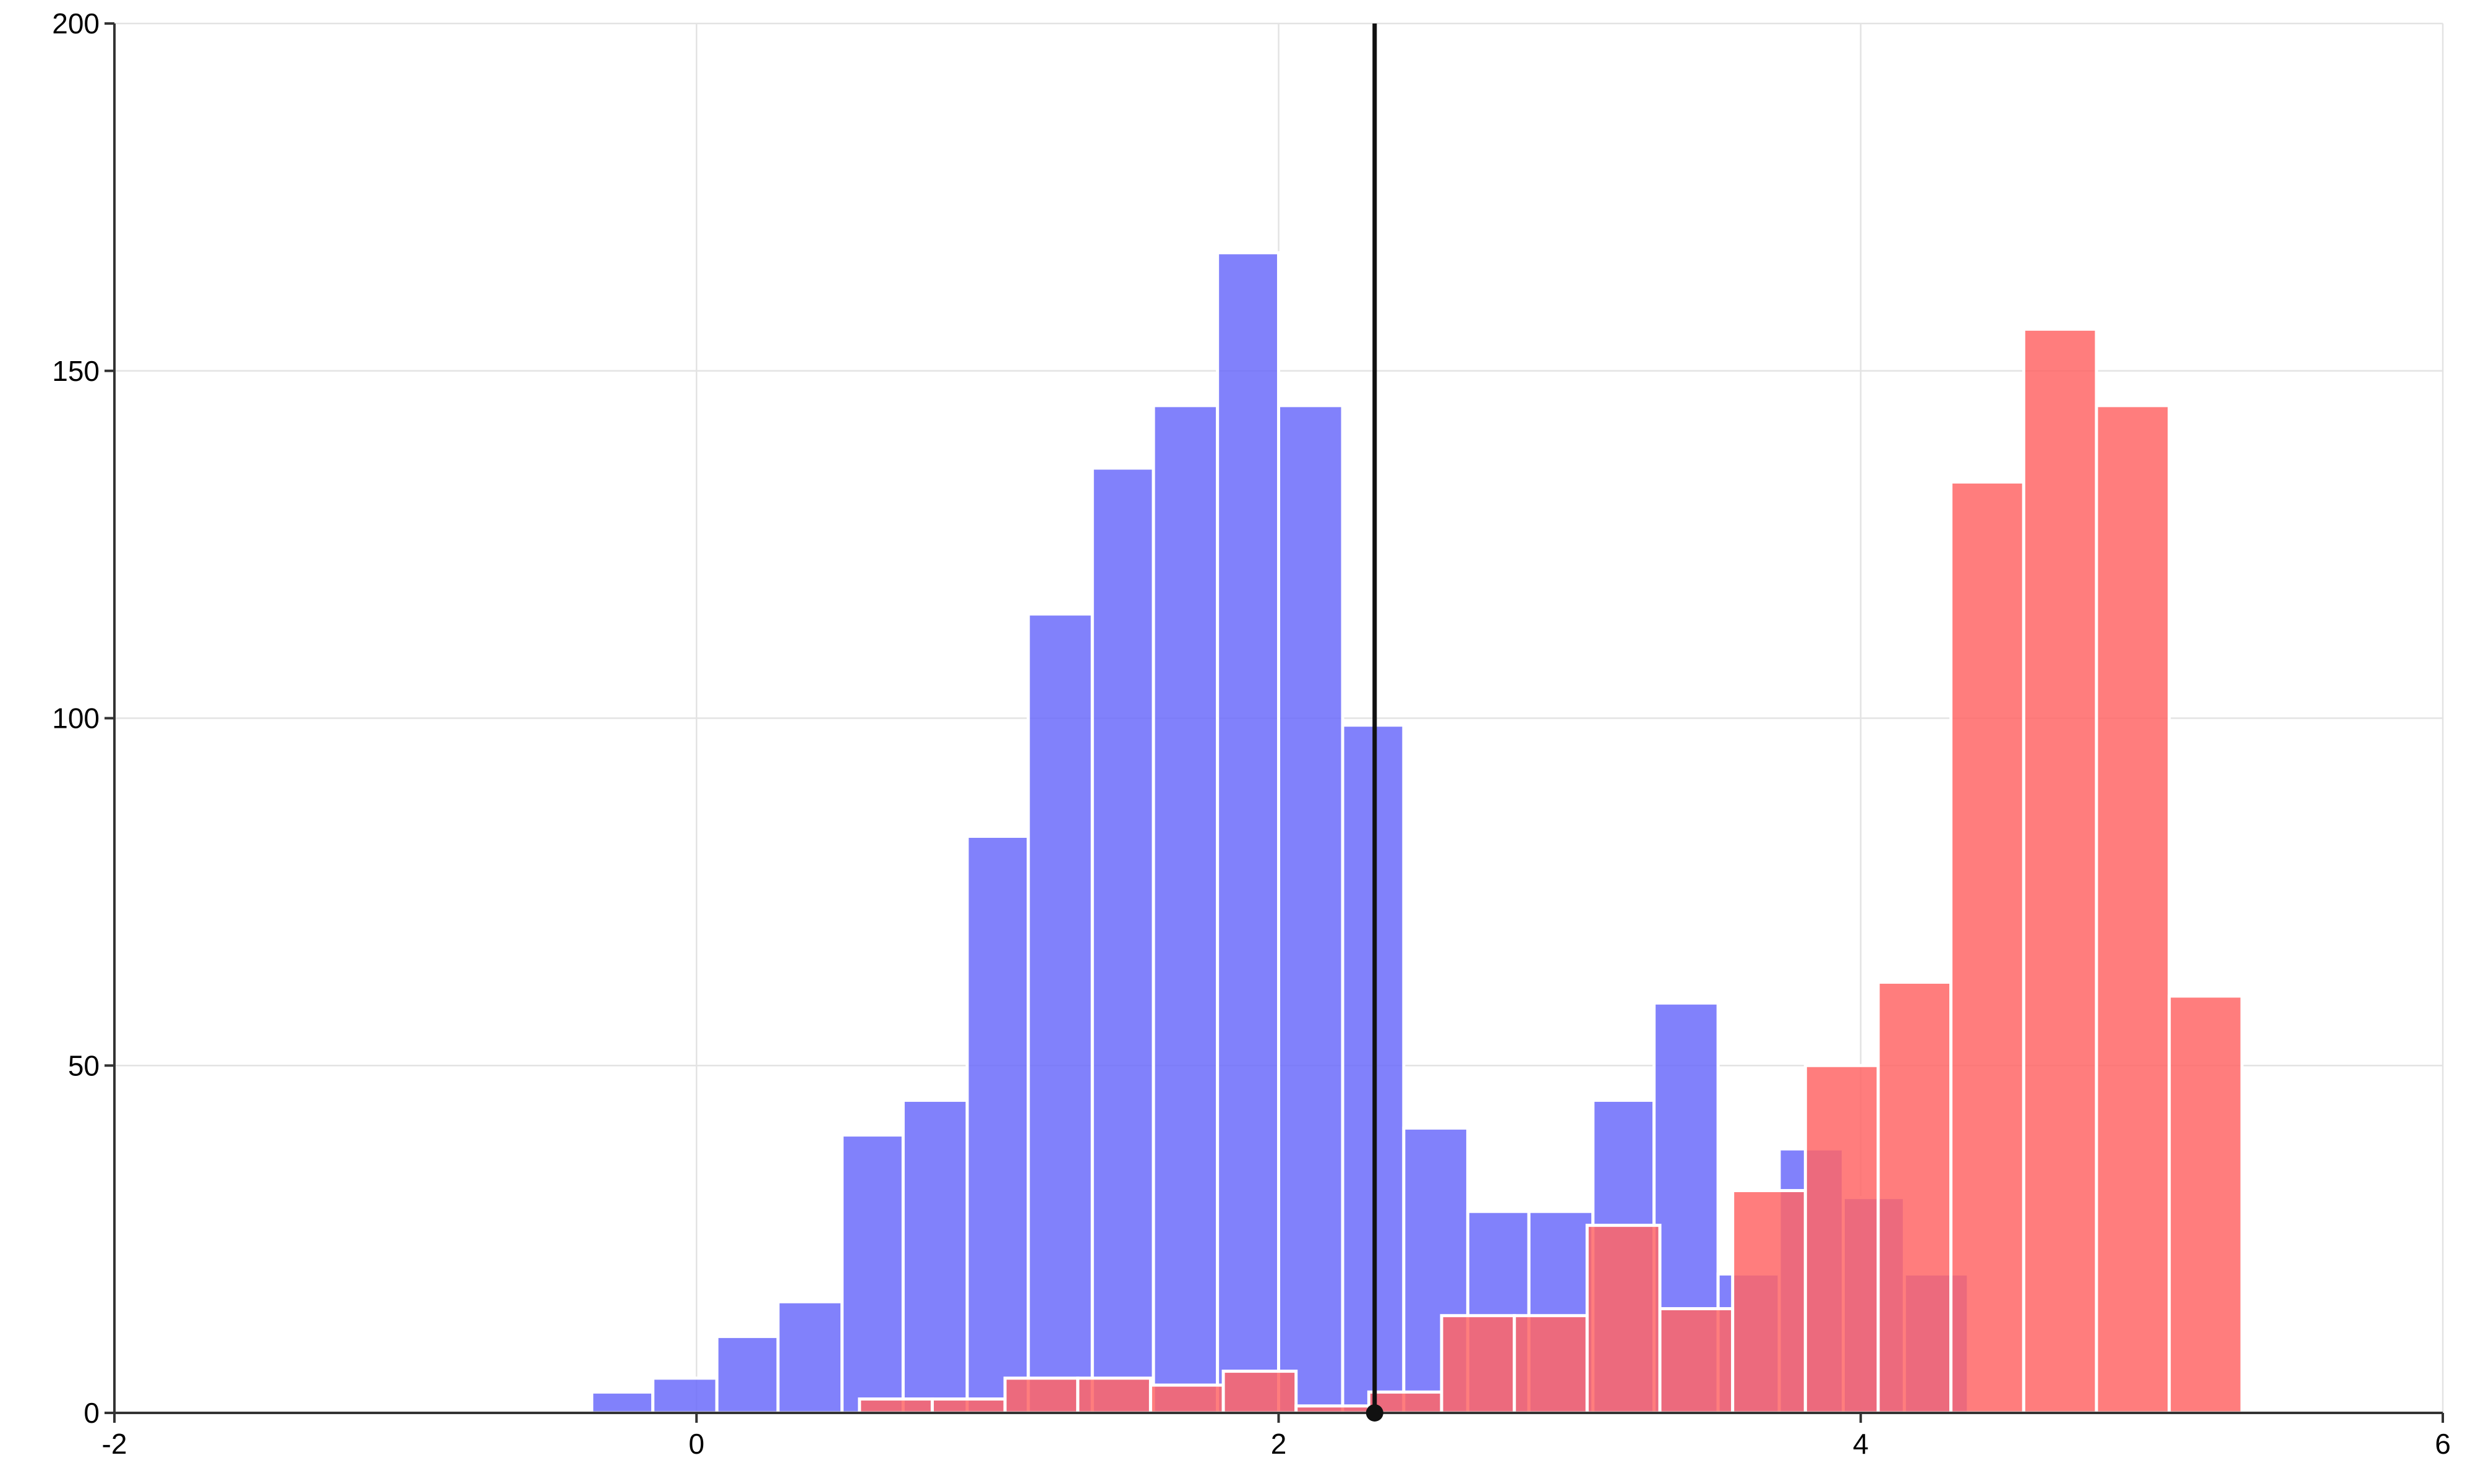 This screenshot has height=1484, width=2483. Describe the element at coordinates (1374, 722) in the screenshot. I see `threshold-marker` at that location.